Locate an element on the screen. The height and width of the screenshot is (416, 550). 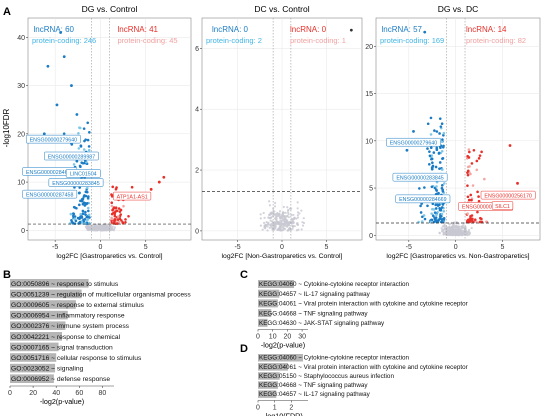
x-tick-label: 10 is located at coordinates (273, 337).